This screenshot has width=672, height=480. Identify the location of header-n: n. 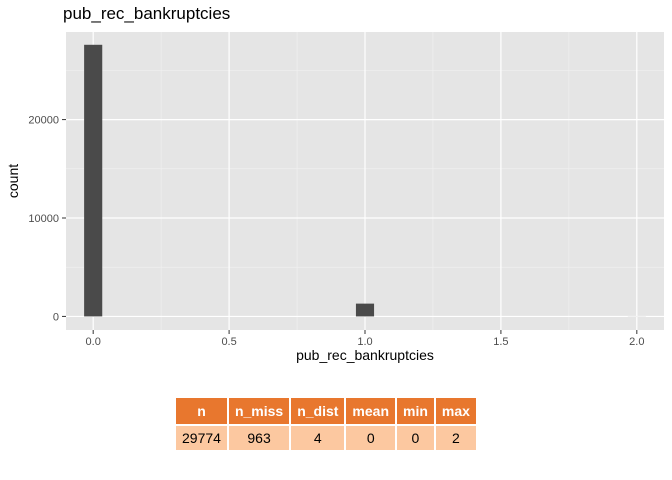
(202, 412).